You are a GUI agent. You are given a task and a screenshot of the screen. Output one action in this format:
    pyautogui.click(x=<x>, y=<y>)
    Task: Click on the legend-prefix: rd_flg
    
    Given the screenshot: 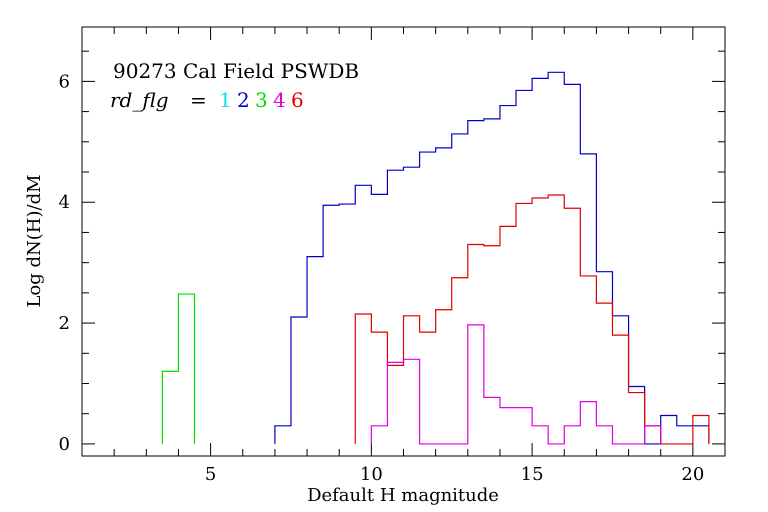 What is the action you would take?
    pyautogui.click(x=139, y=100)
    